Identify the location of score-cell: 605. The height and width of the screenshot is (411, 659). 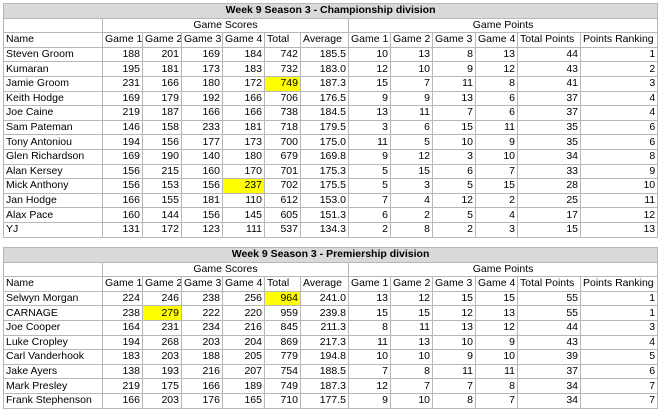
(282, 215).